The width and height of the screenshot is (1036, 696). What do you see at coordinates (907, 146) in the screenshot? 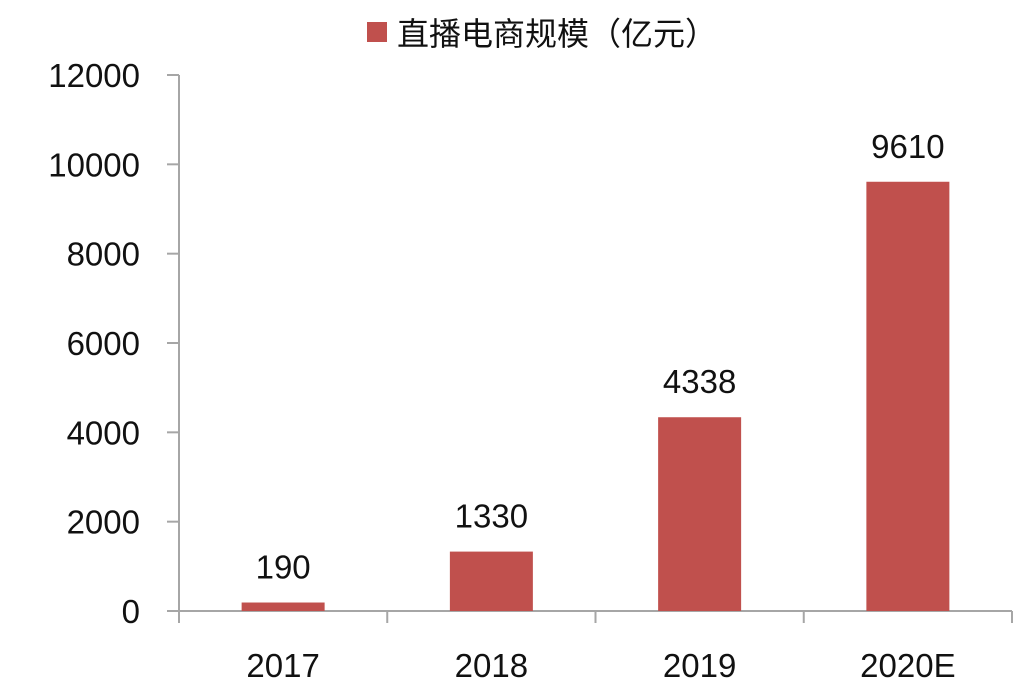
I see `data-label: 9610` at bounding box center [907, 146].